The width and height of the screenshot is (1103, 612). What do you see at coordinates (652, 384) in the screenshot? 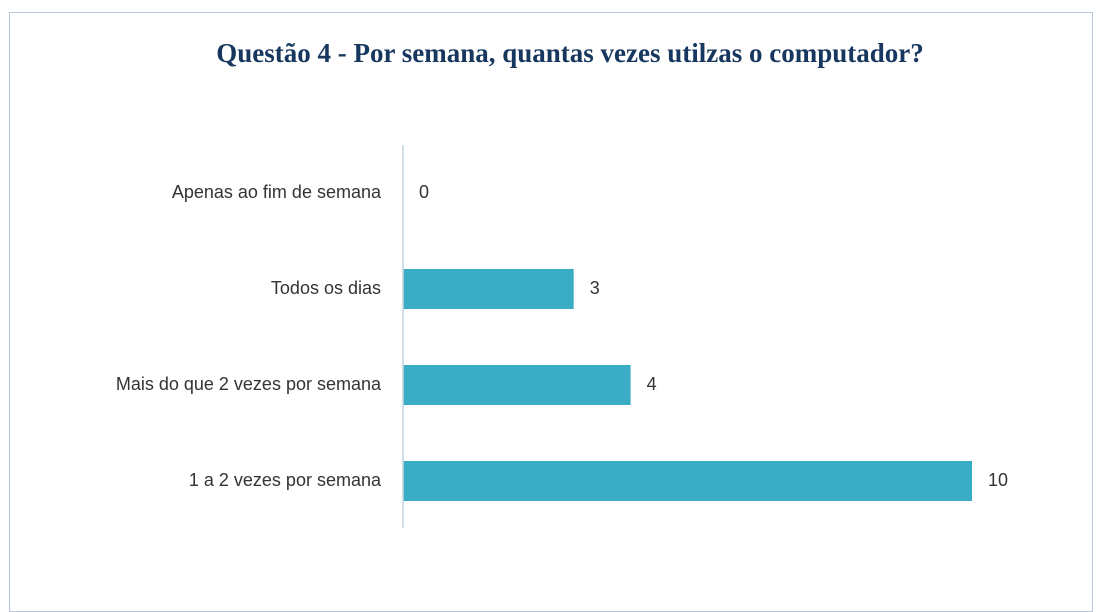
I see `data-label: 4` at bounding box center [652, 384].